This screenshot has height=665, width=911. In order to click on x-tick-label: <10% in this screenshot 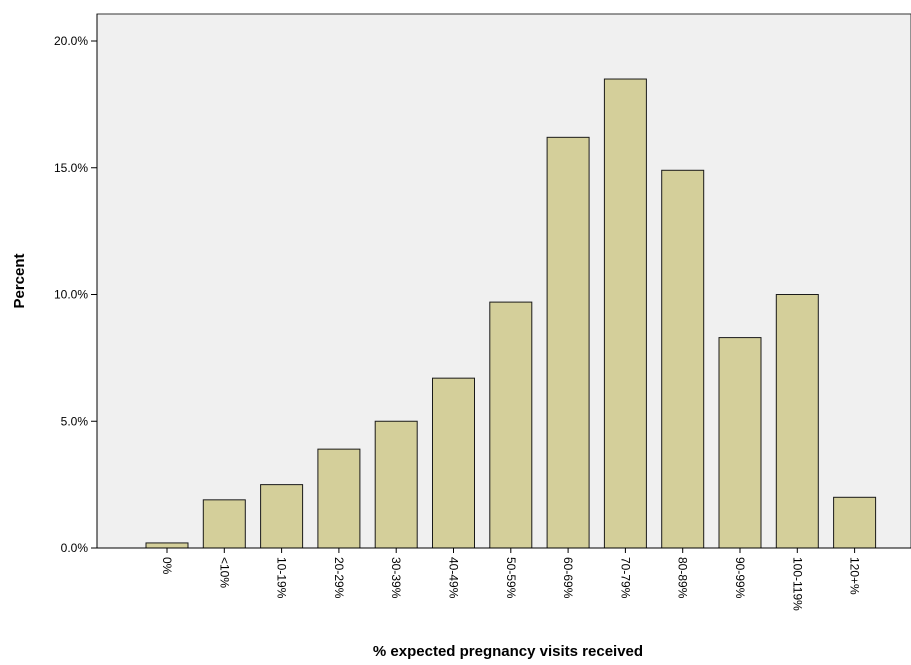, I will do `click(224, 572)`.